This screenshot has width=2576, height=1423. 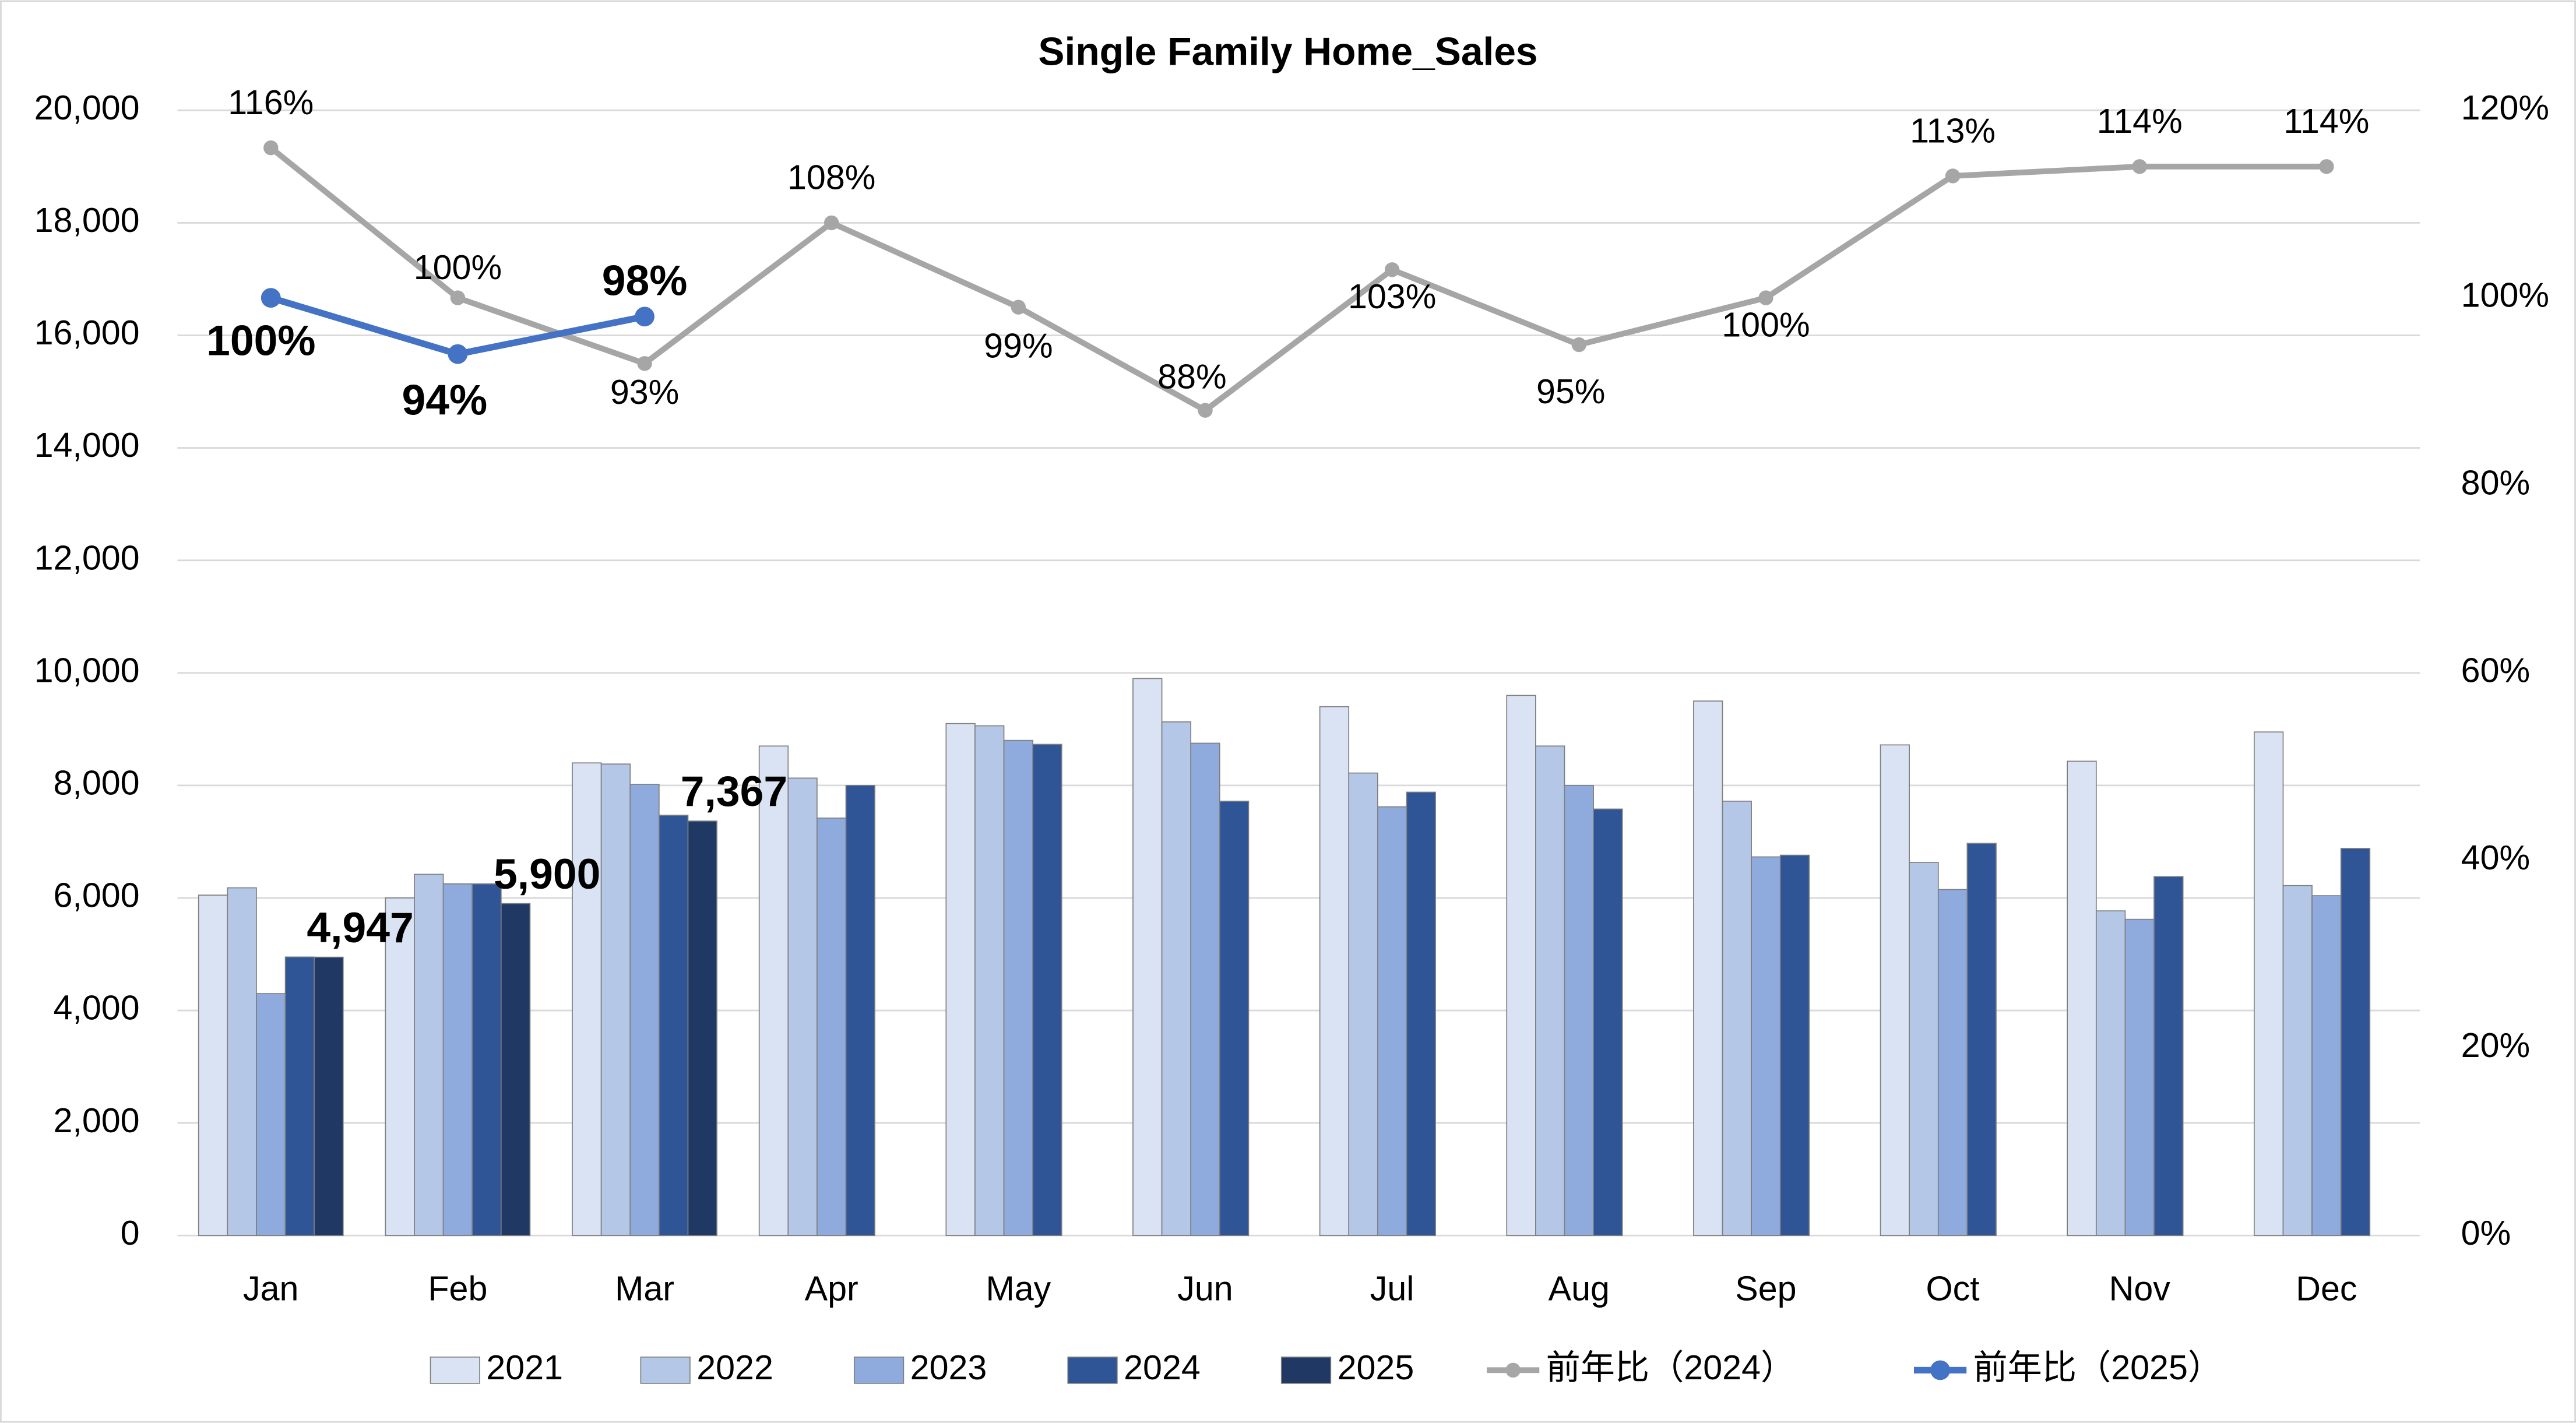 I want to click on y-tick-label: 16,000, so click(x=87, y=332).